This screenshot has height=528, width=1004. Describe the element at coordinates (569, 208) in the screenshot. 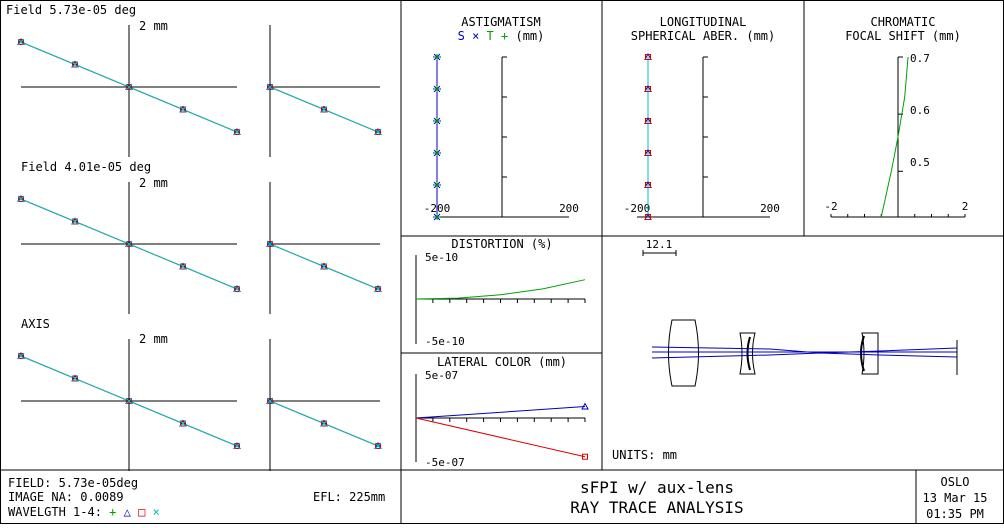

I see `astig-xmax: 200` at that location.